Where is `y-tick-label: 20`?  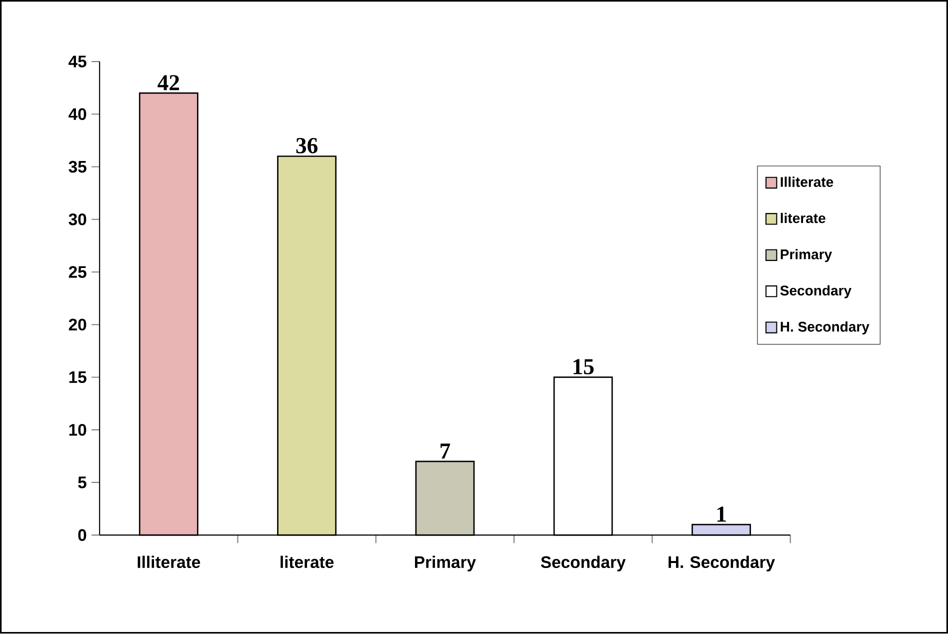 y-tick-label: 20 is located at coordinates (77, 324).